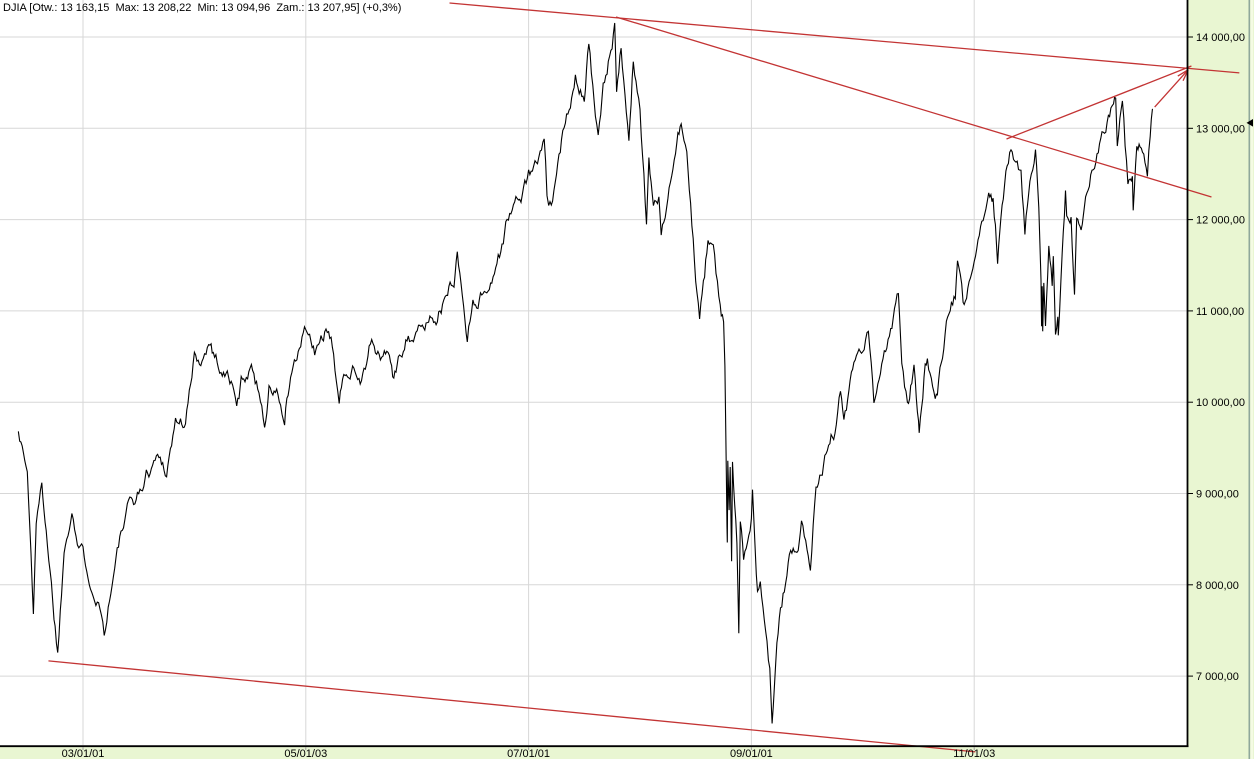  I want to click on y-axis-label: 13 000,00, so click(1220, 129).